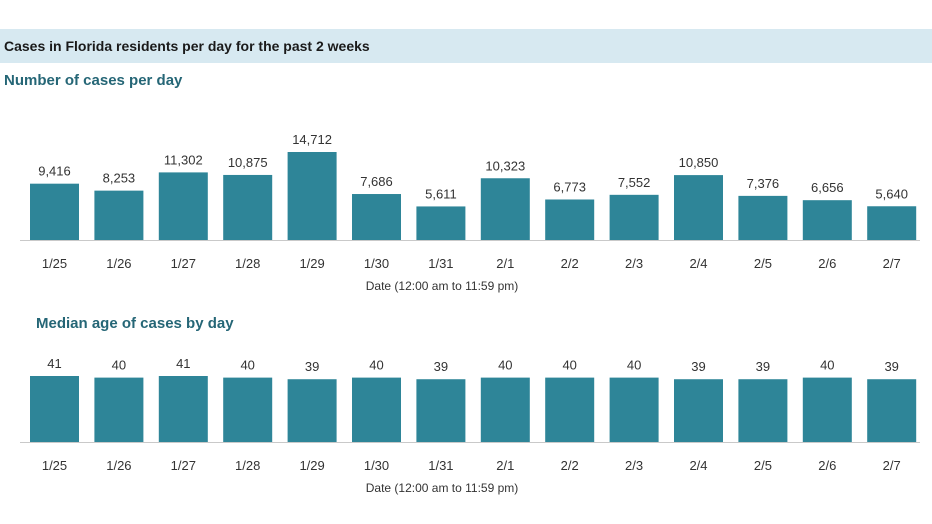  What do you see at coordinates (247, 465) in the screenshot?
I see `age-tick-label: 1/28` at bounding box center [247, 465].